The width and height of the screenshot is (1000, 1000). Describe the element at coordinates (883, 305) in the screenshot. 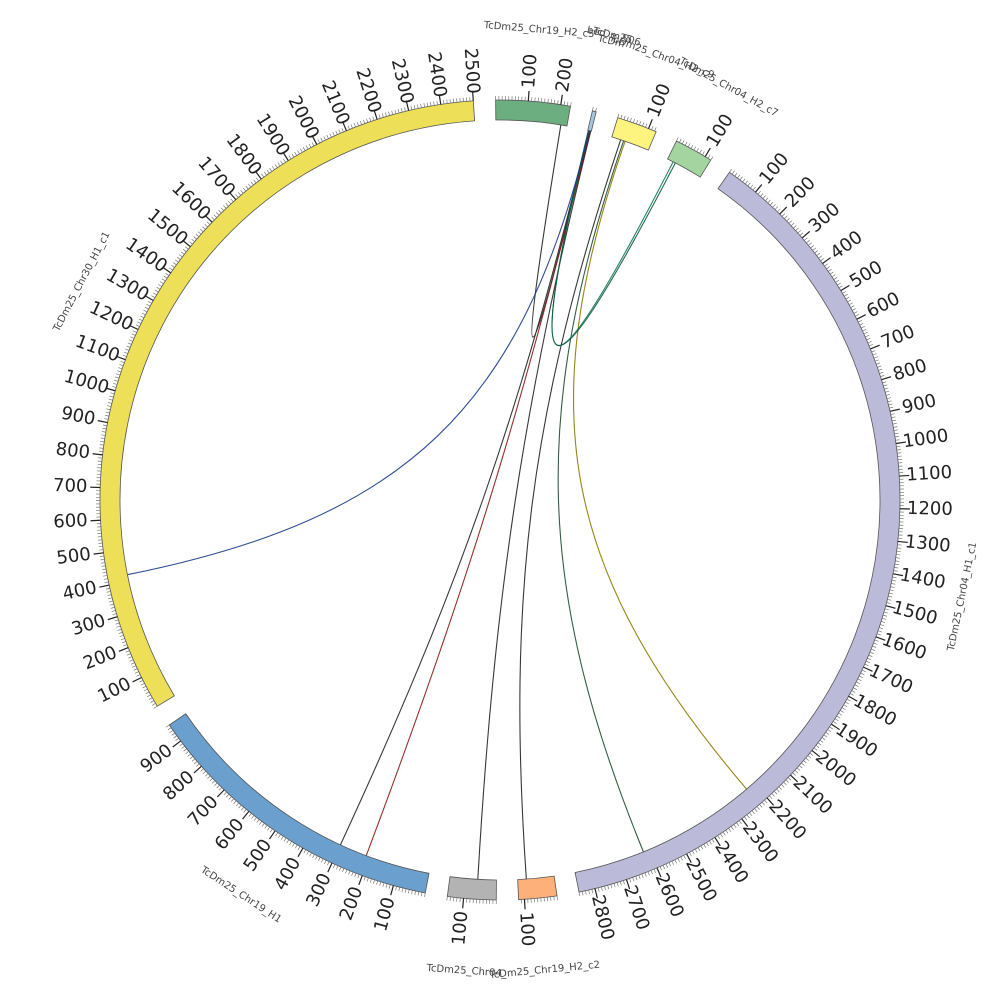

I see `tick-label: 600` at that location.